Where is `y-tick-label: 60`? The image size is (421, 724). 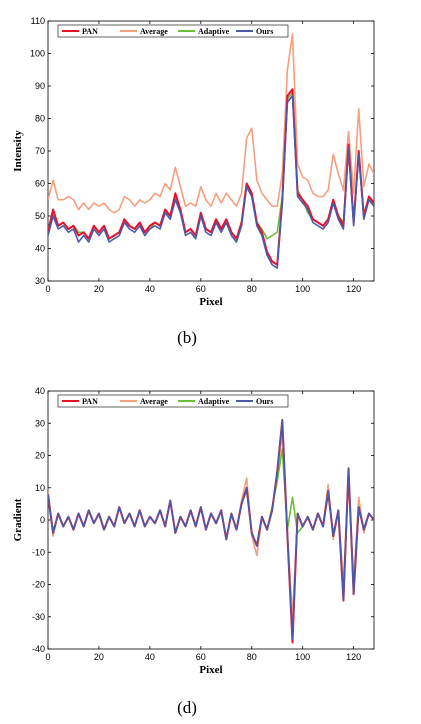 y-tick-label: 60 is located at coordinates (40, 184).